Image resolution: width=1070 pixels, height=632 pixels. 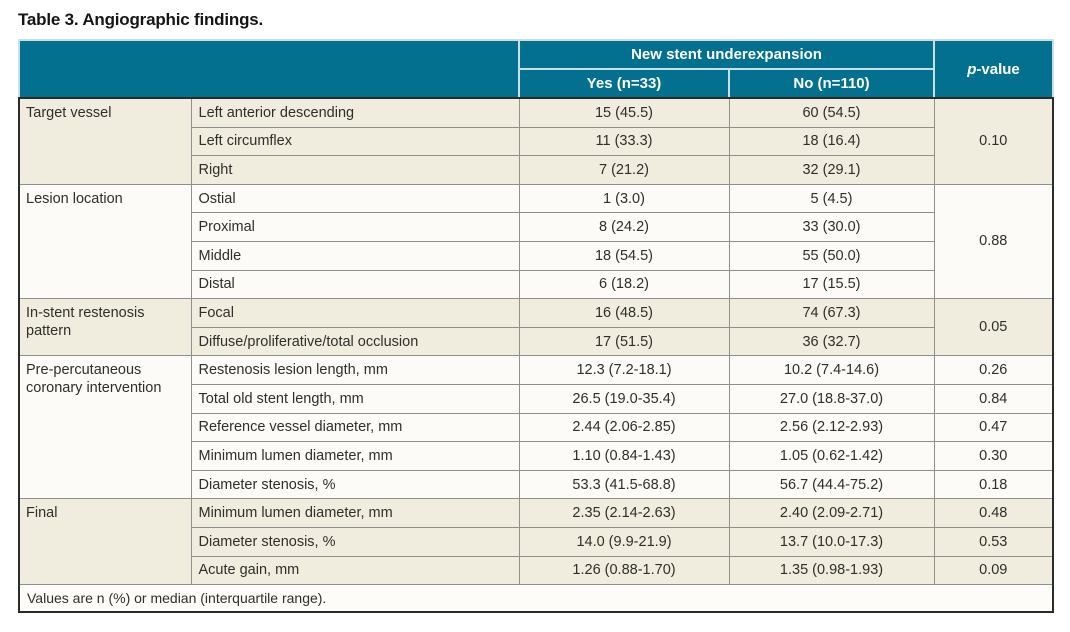 I want to click on row-label-cell: Middle, so click(x=355, y=255).